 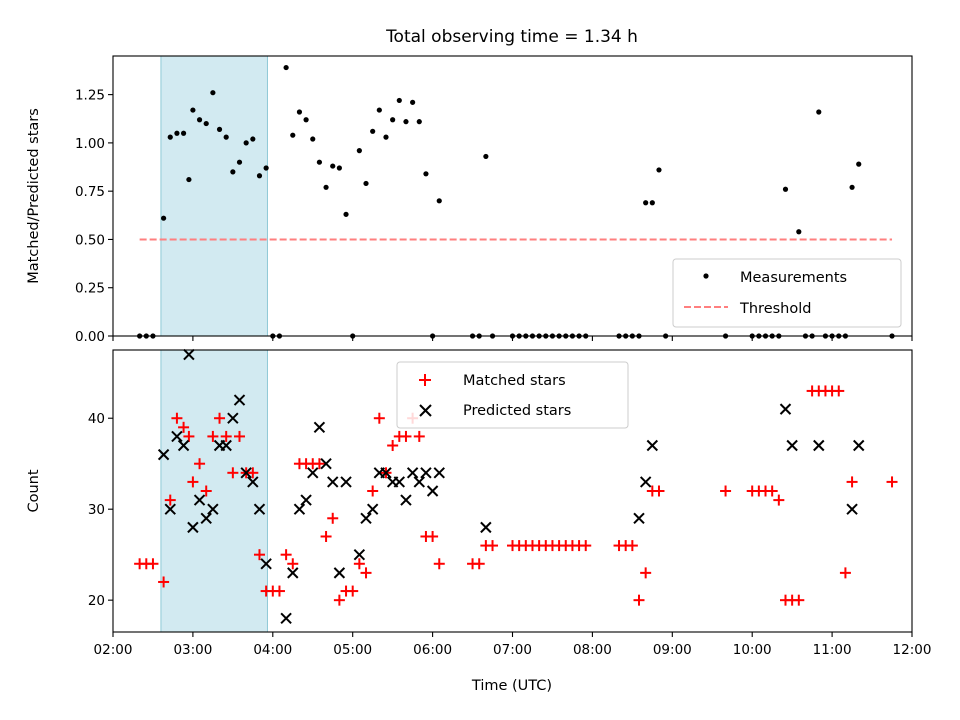 I want to click on legend-predicted-label: Predicted stars, so click(x=517, y=411).